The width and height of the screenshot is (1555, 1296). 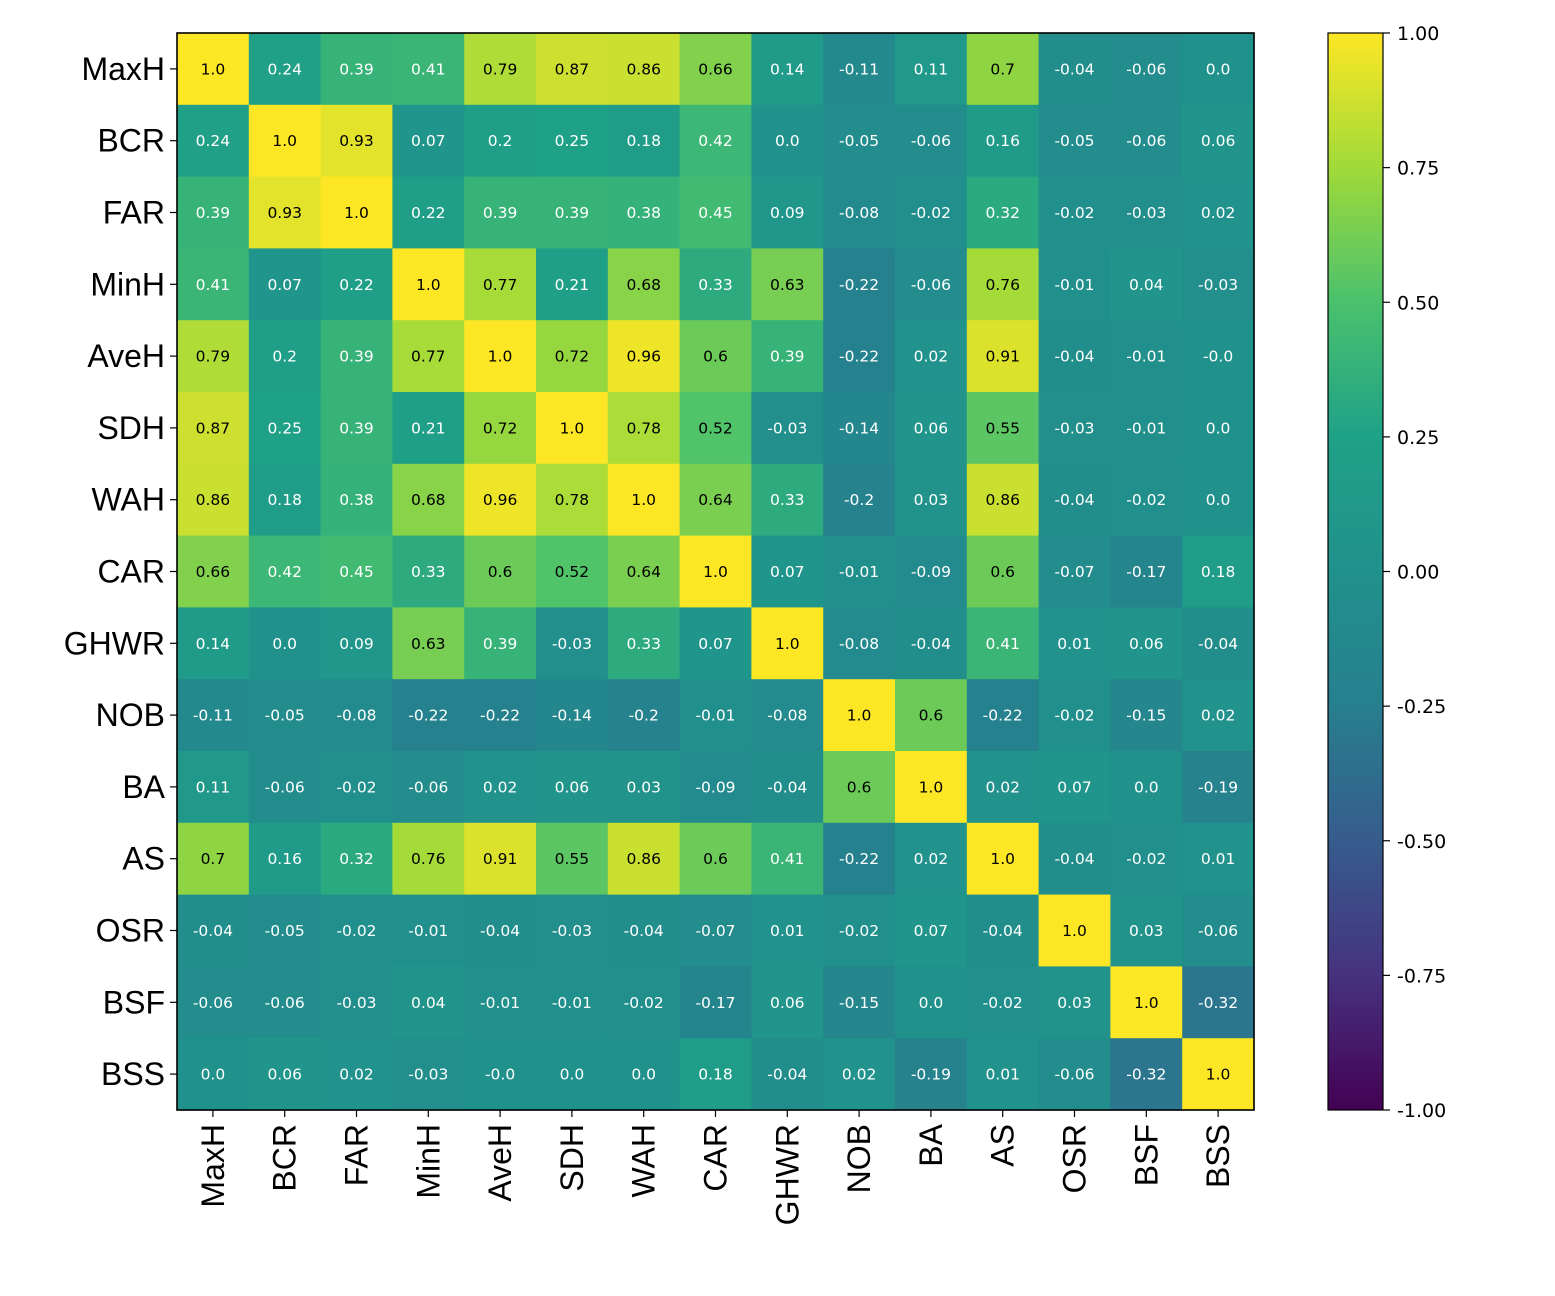 What do you see at coordinates (500, 285) in the screenshot?
I see `cell-value-label: 0.77` at bounding box center [500, 285].